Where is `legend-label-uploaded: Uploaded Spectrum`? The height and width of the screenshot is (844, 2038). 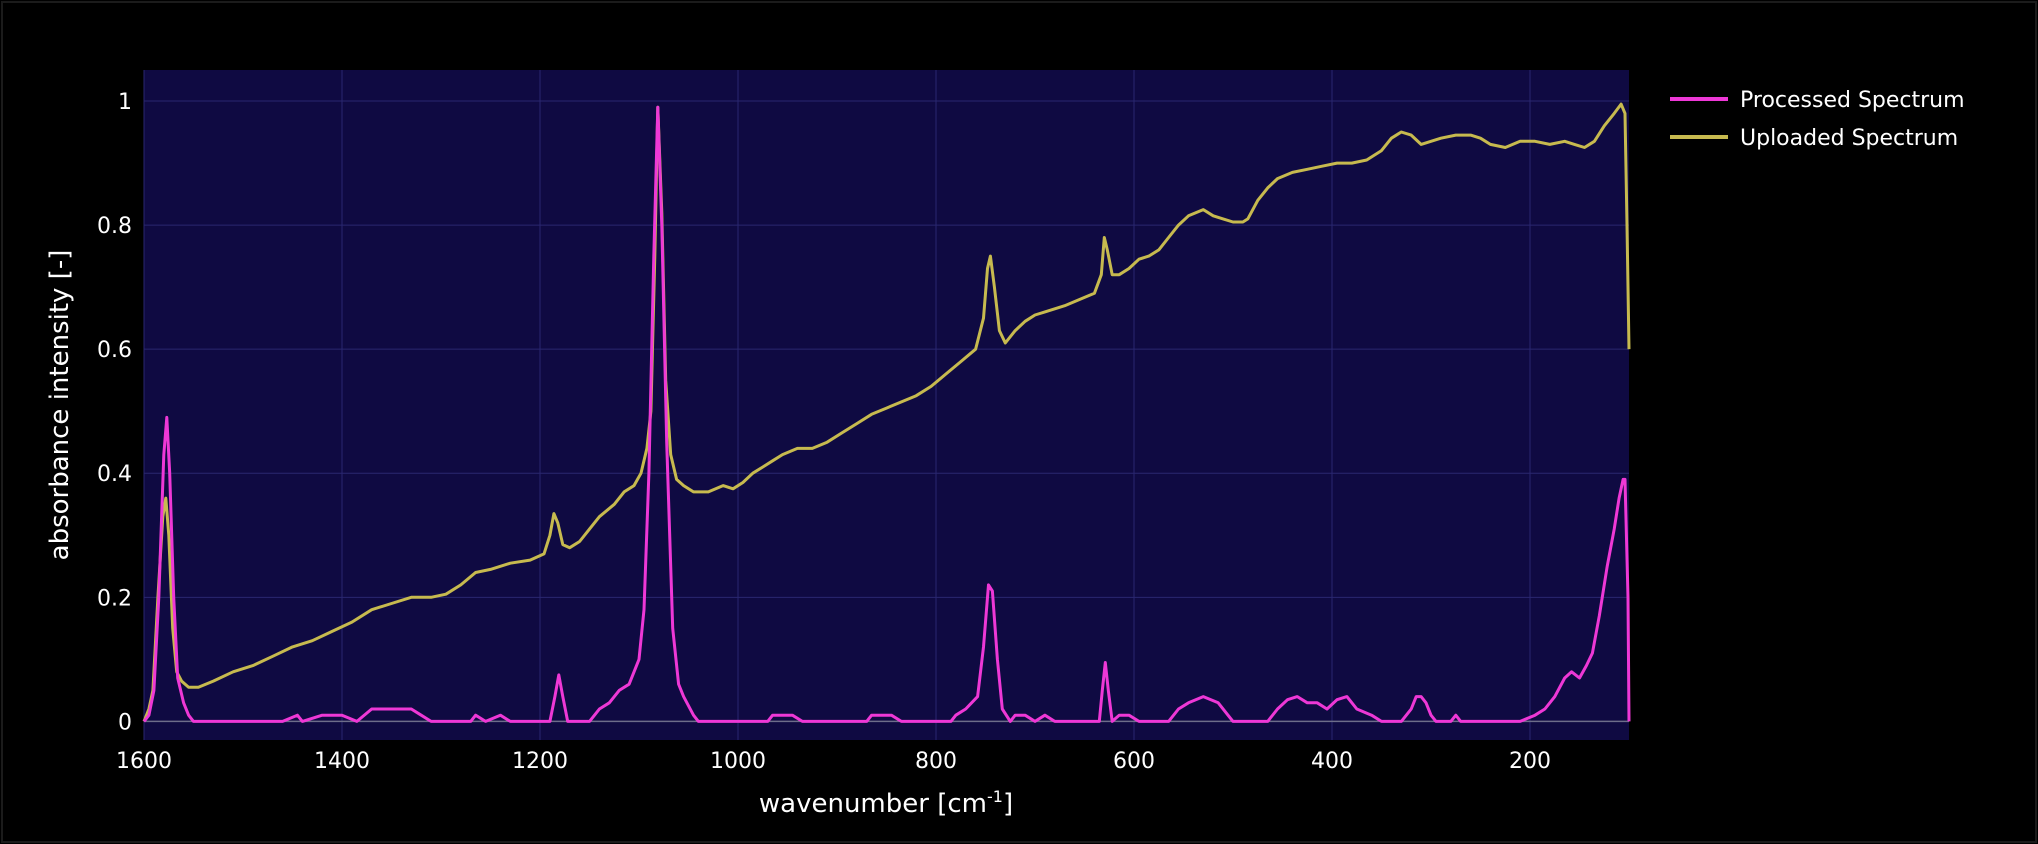
legend-label-uploaded: Uploaded Spectrum is located at coordinates (1849, 138).